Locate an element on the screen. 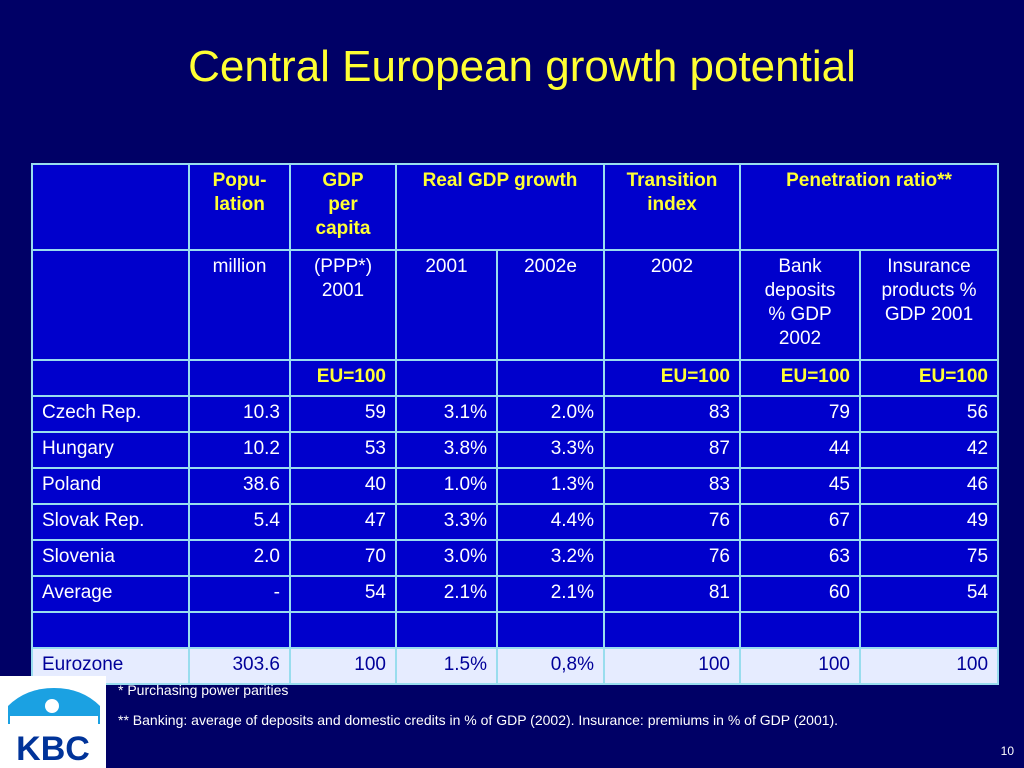 The width and height of the screenshot is (1024, 768). cell: 3.1% is located at coordinates (446, 414).